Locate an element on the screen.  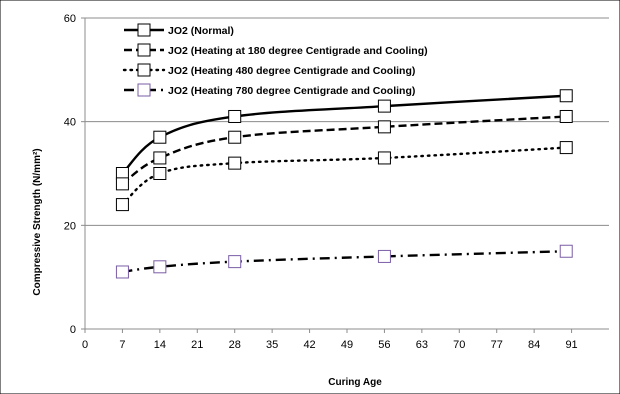
y-tick-label: 40 is located at coordinates (70, 123).